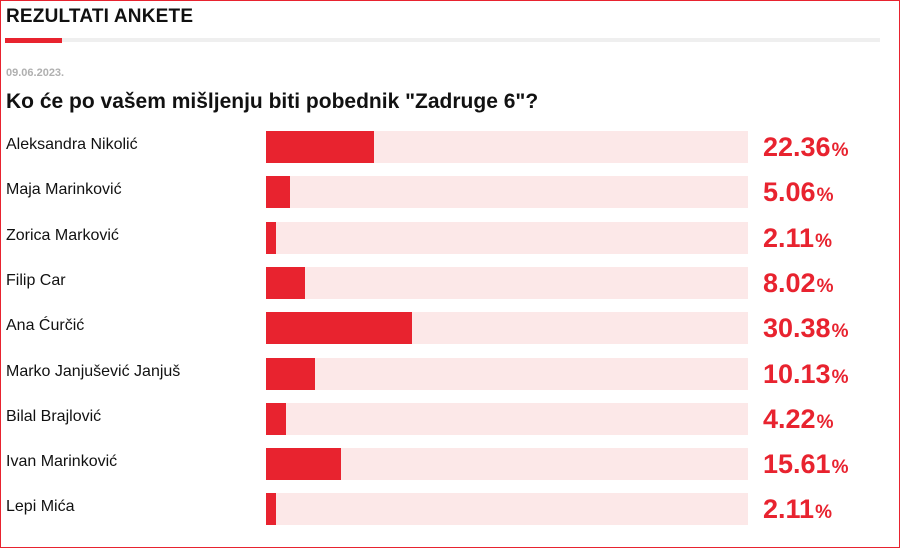 Image resolution: width=900 pixels, height=549 pixels. Describe the element at coordinates (442, 40) in the screenshot. I see `header-divider` at that location.